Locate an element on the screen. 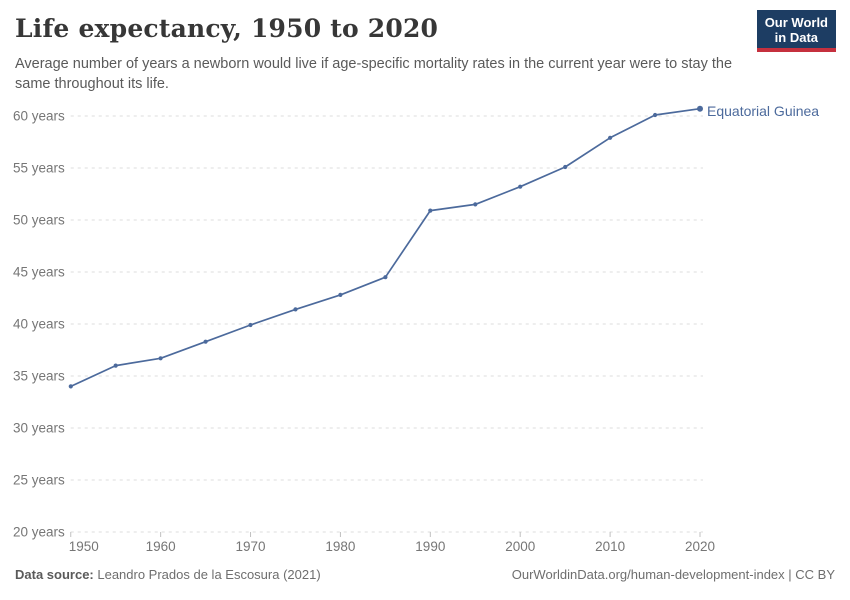 This screenshot has width=850, height=600. y-axis-label: 50 years is located at coordinates (39, 220).